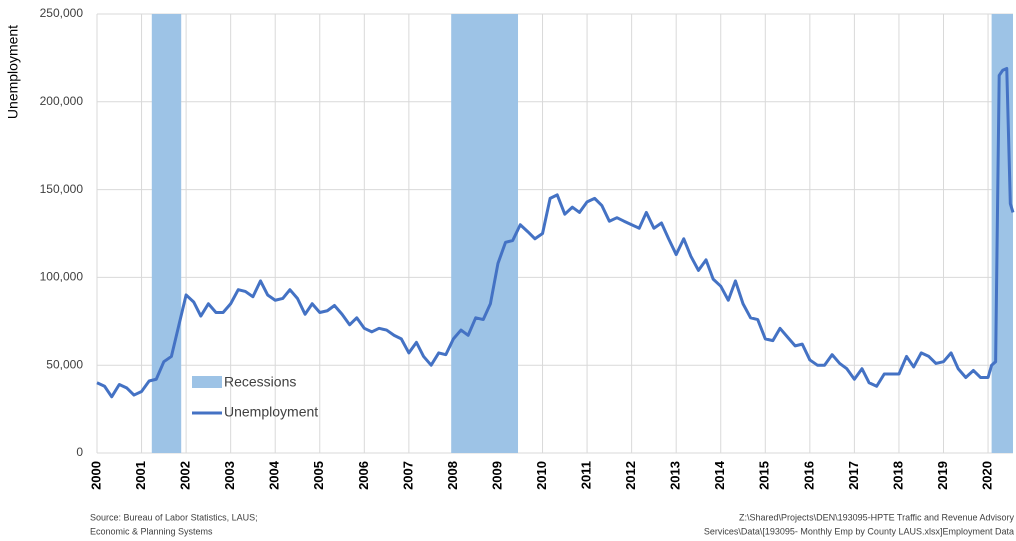  Describe the element at coordinates (318, 475) in the screenshot. I see `x-tick-label: 2005` at that location.